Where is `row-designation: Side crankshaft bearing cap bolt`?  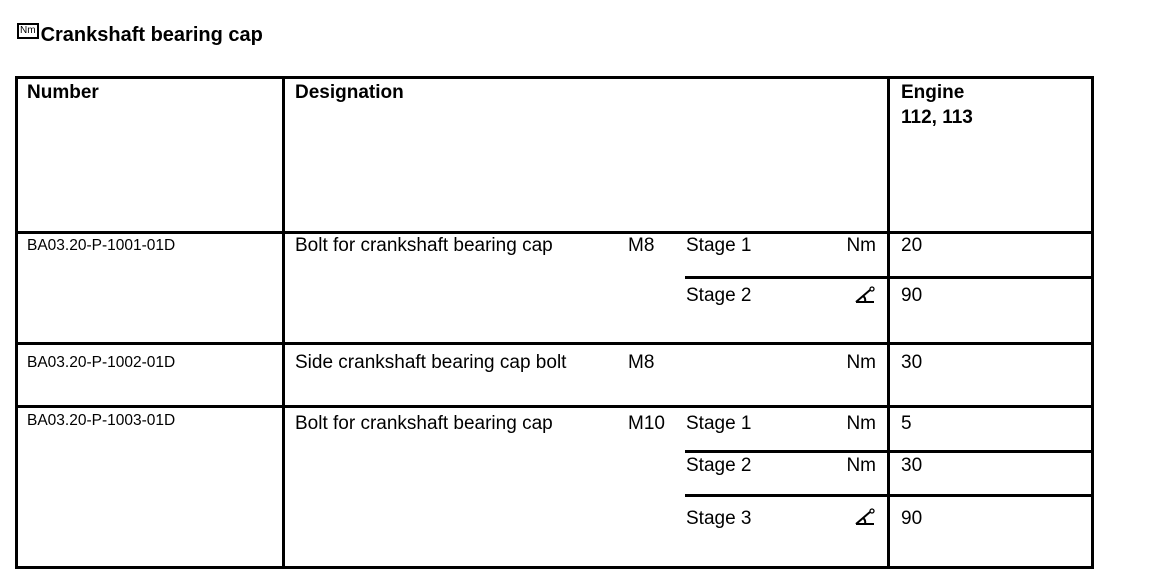 row-designation: Side crankshaft bearing cap bolt is located at coordinates (431, 362).